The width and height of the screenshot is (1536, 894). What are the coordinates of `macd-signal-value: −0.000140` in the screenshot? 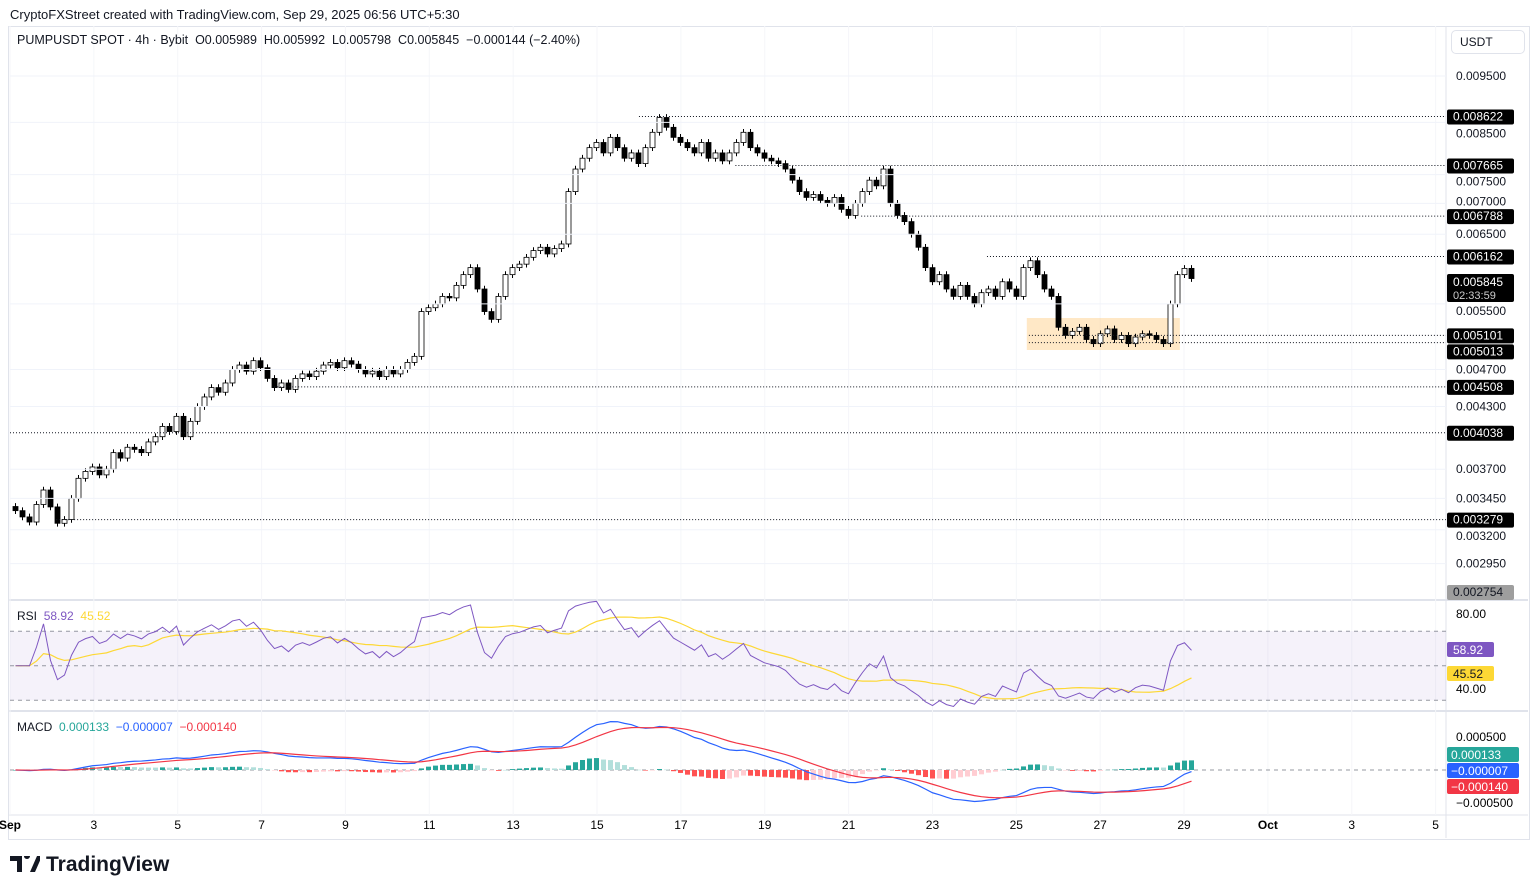 It's located at (208, 727).